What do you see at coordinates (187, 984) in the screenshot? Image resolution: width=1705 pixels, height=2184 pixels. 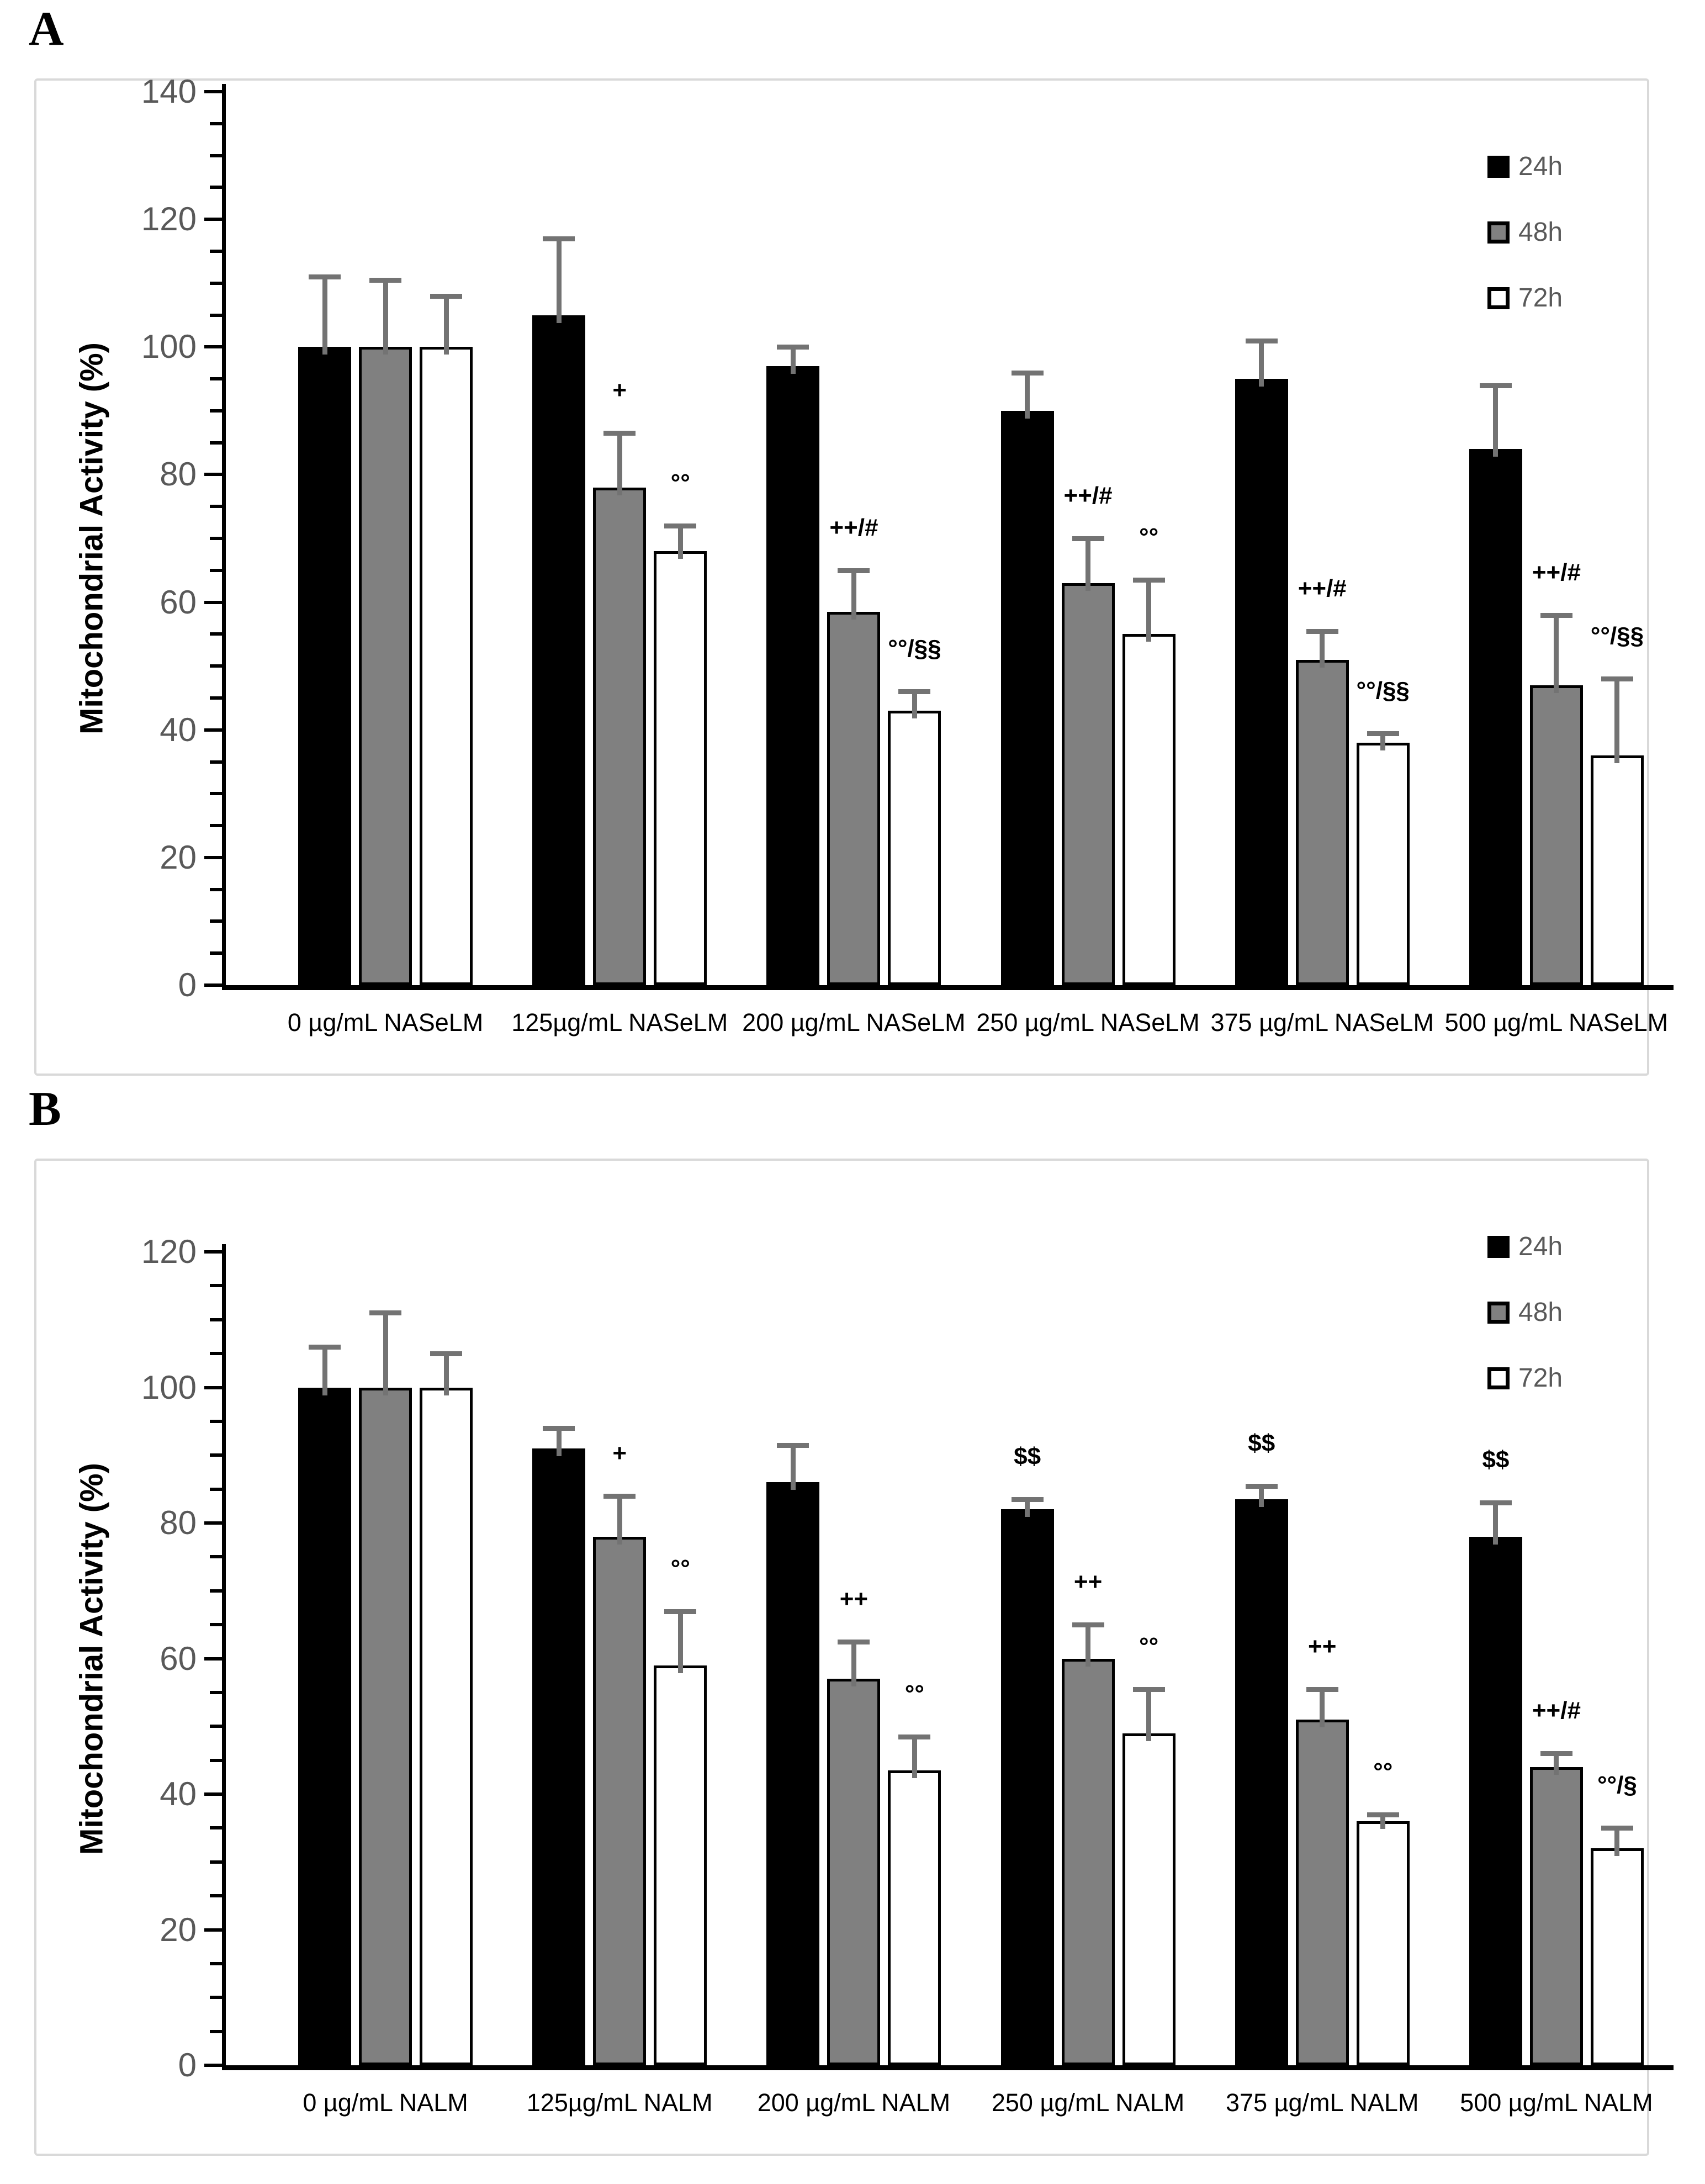 I see `y-tick-label: 0` at bounding box center [187, 984].